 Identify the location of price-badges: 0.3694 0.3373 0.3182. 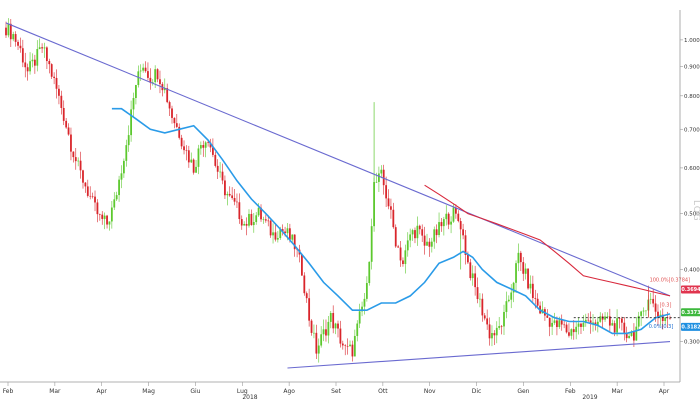
(690, 308).